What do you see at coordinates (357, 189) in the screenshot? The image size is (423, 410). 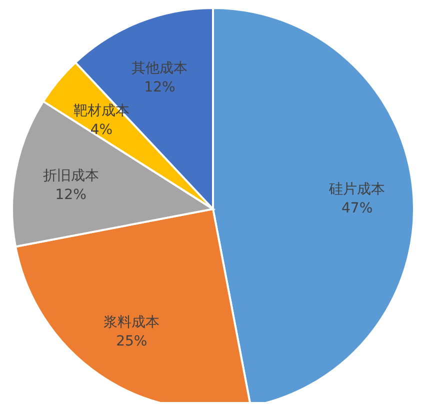 I see `slice-label: 硅片成本` at bounding box center [357, 189].